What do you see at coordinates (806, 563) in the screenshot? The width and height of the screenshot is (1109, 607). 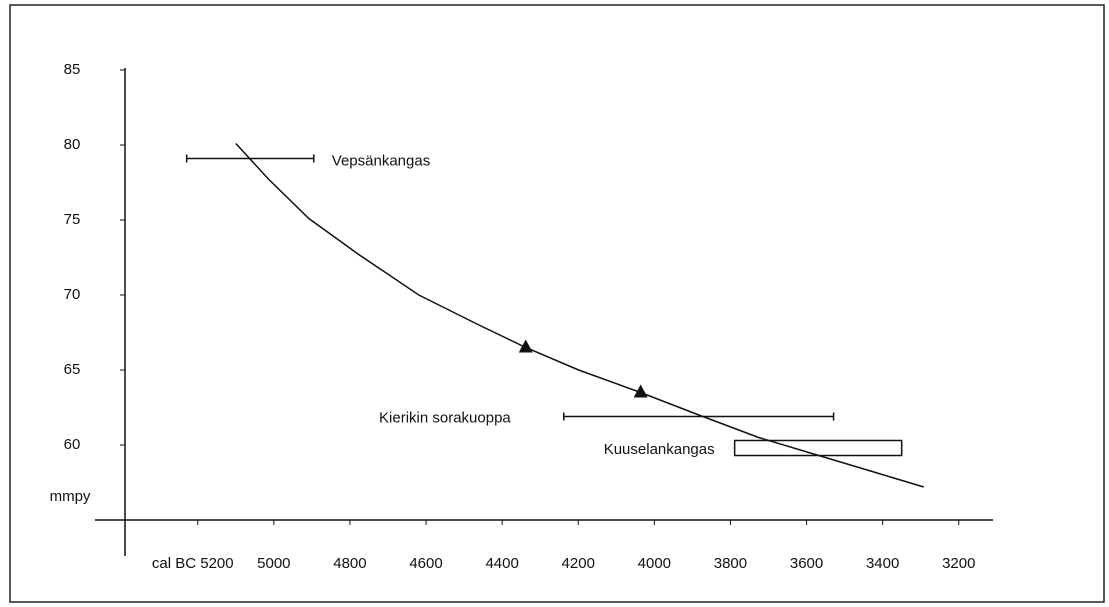 I see `x-tick-label: 3600` at bounding box center [806, 563].